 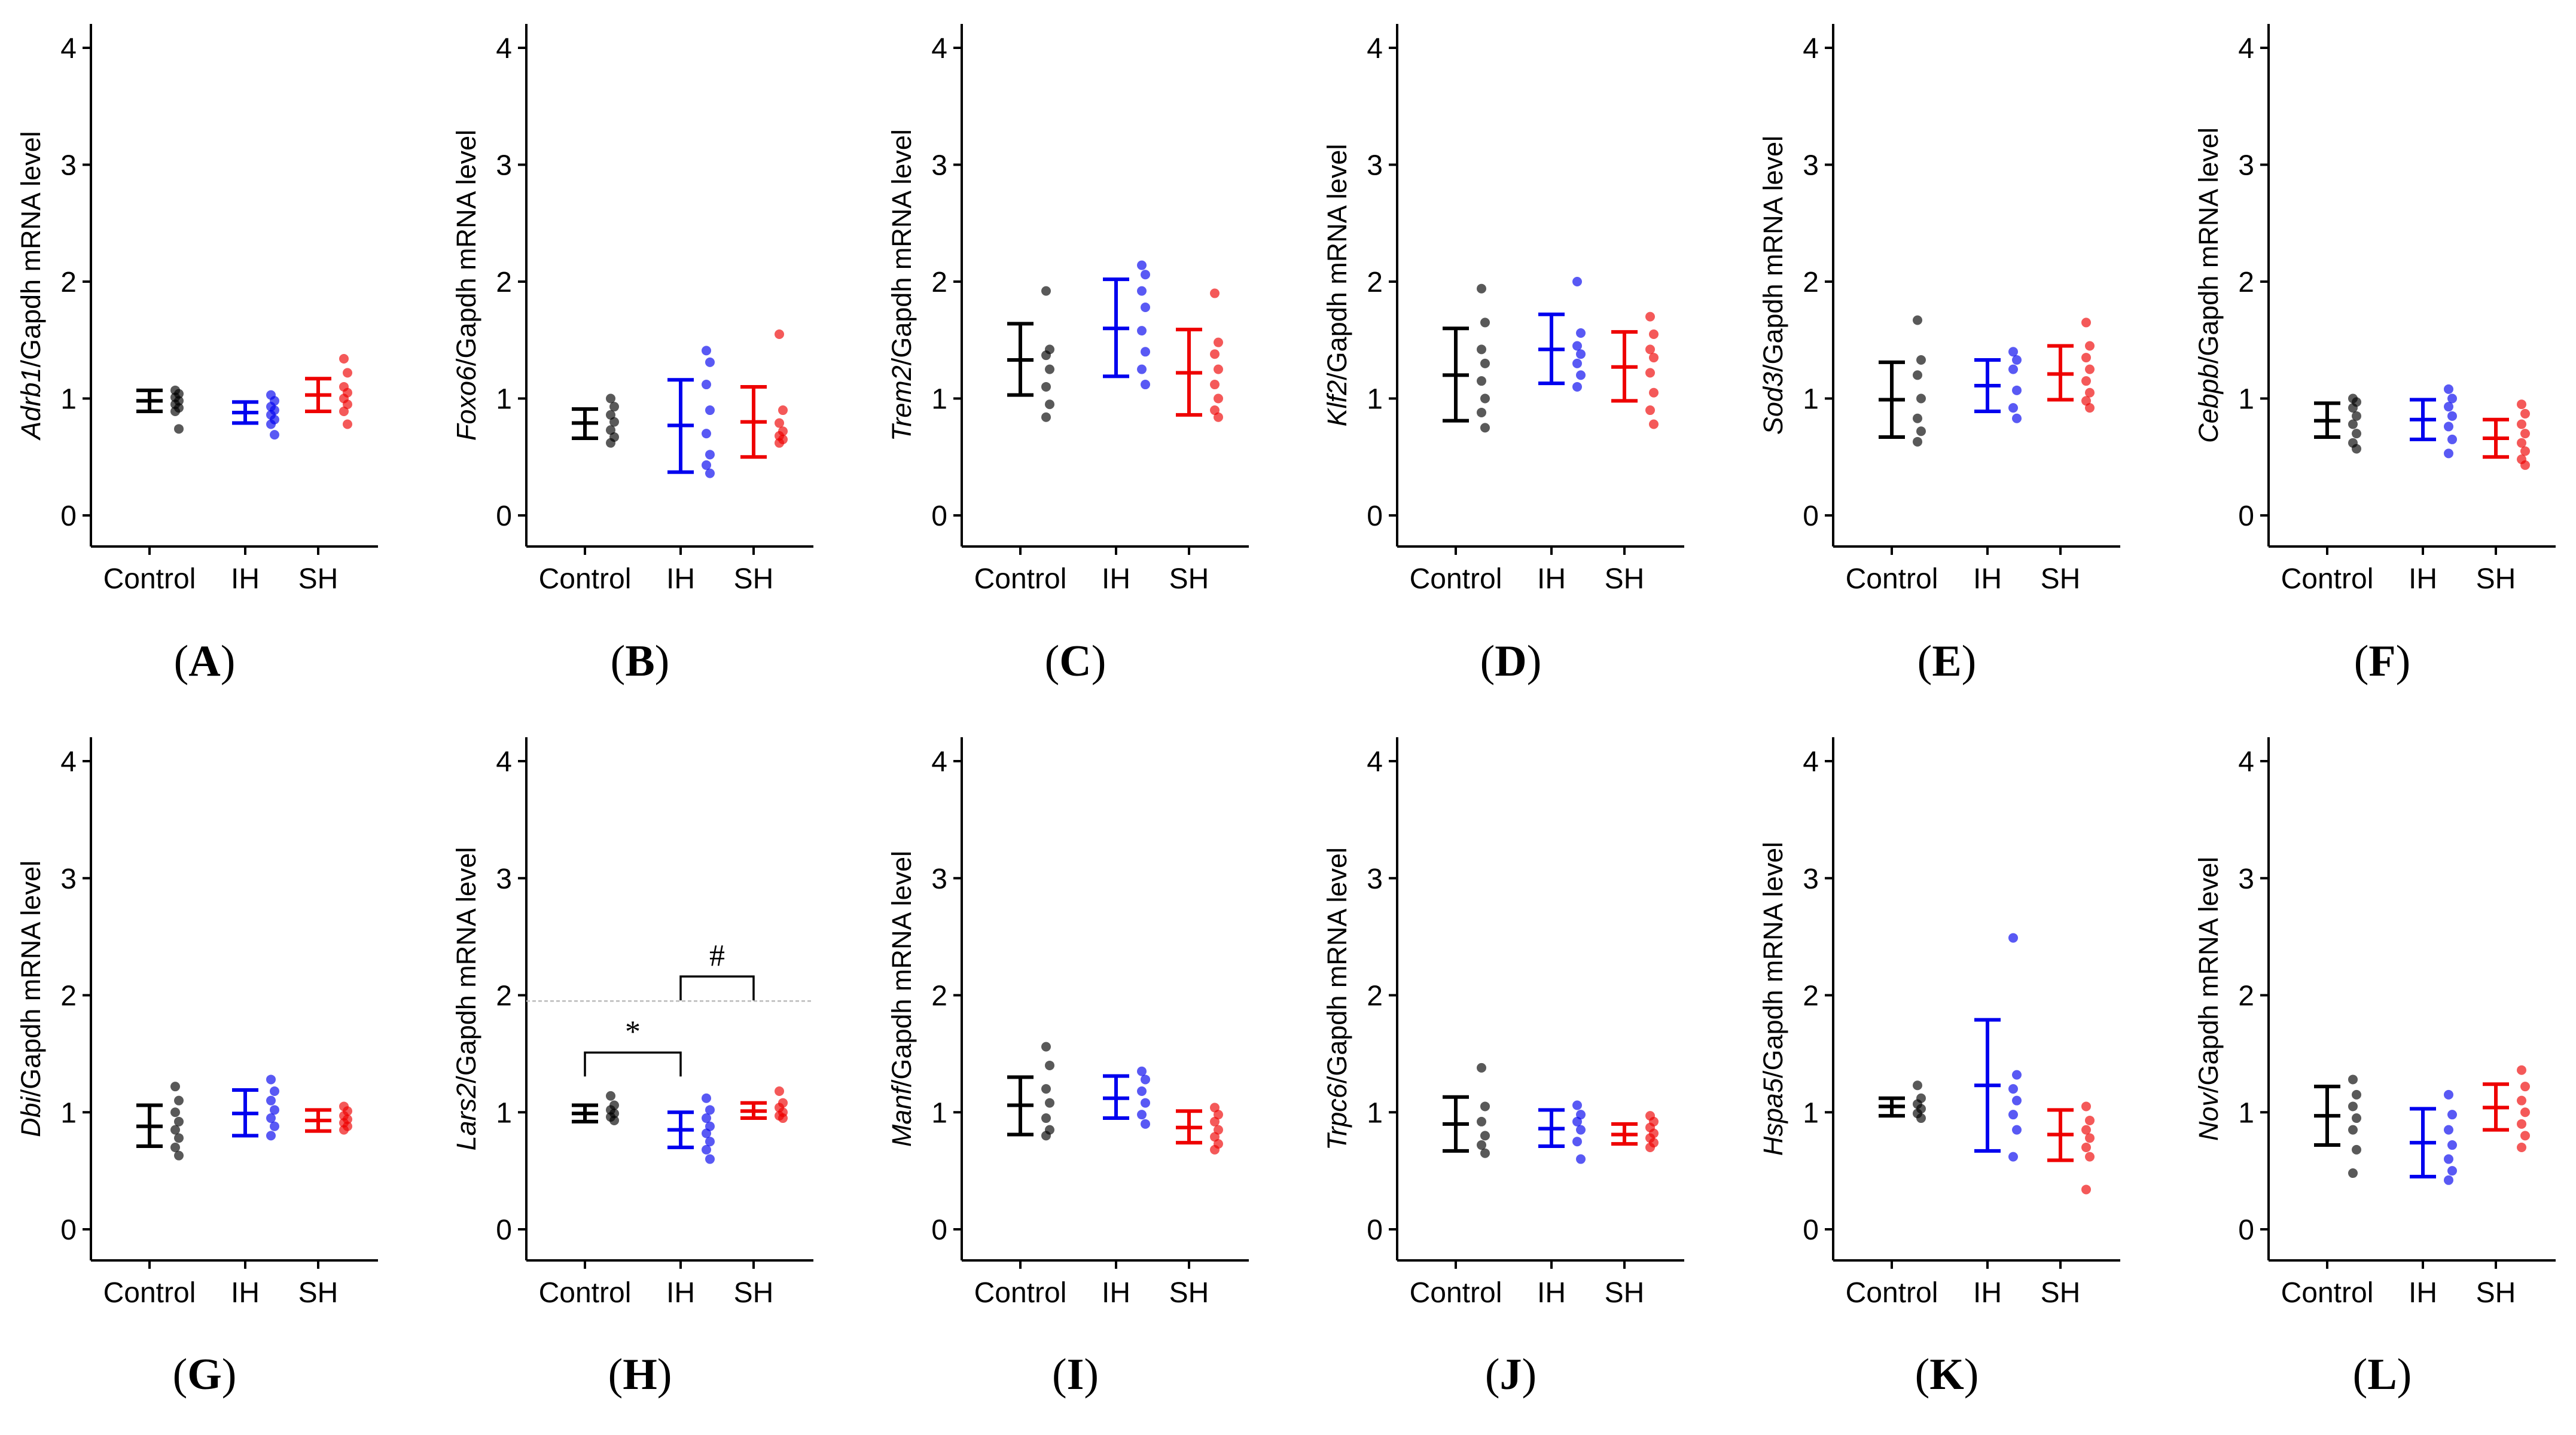 I want to click on y-axis-label: Sod3/Gapdh mRNA level, so click(x=1773, y=285).